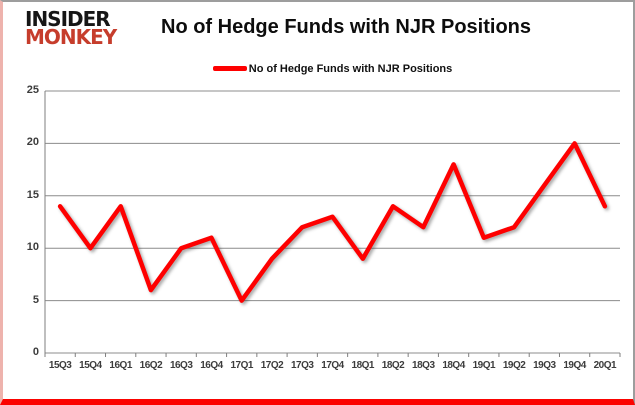  What do you see at coordinates (363, 365) in the screenshot?
I see `x-tick-label: 18Q1` at bounding box center [363, 365].